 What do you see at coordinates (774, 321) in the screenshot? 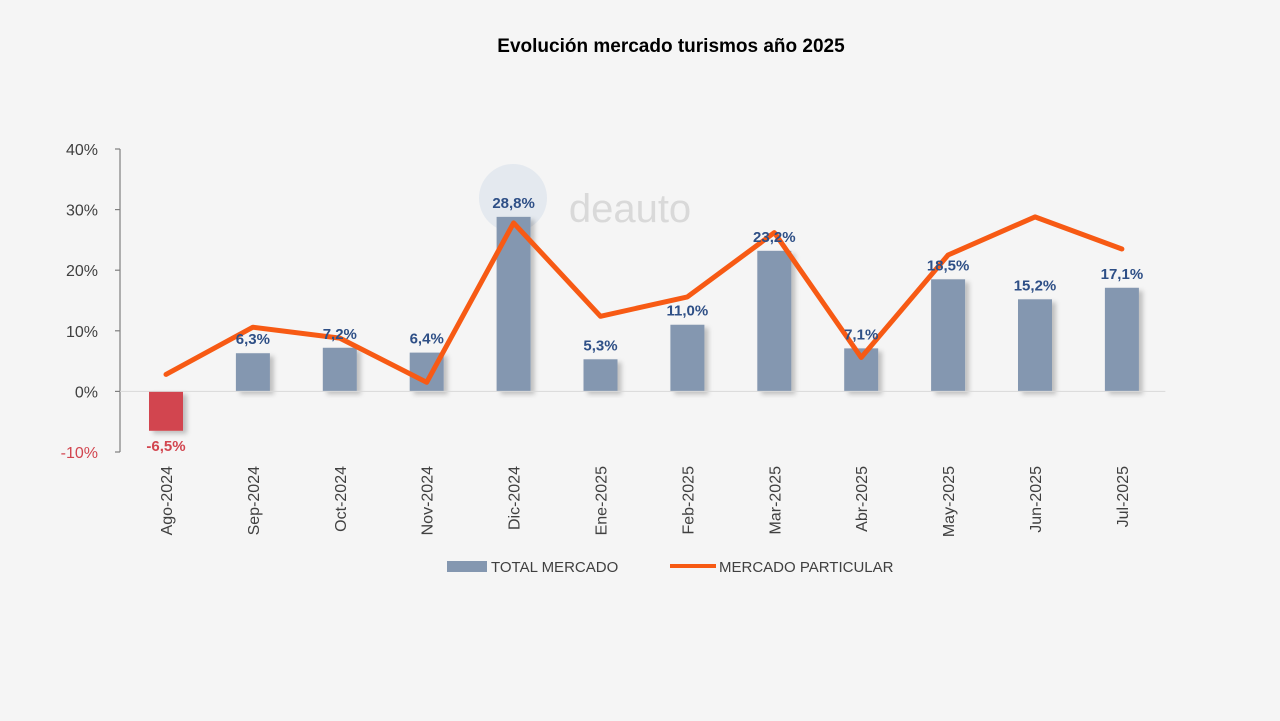
I see `bar-mar-2025` at bounding box center [774, 321].